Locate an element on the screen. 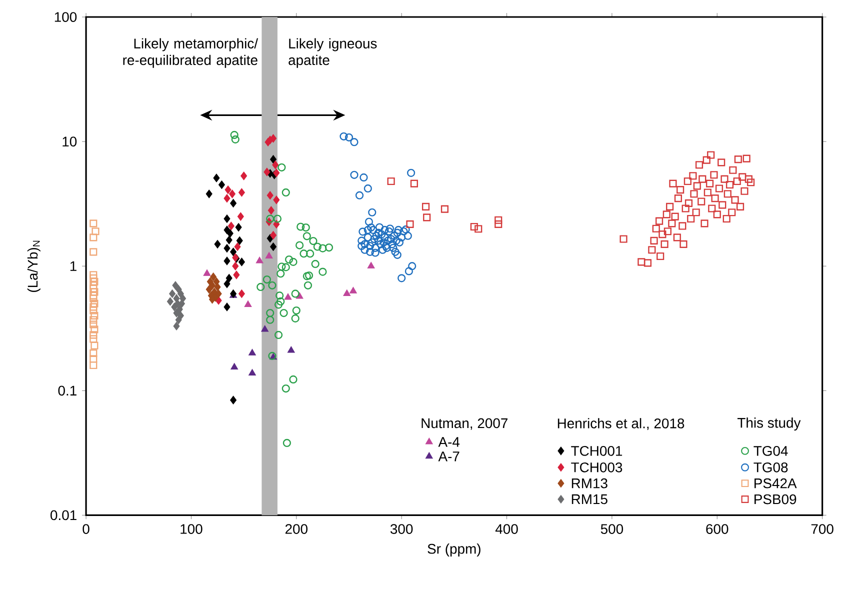  annotation: Nutman, 2007 is located at coordinates (465, 424).